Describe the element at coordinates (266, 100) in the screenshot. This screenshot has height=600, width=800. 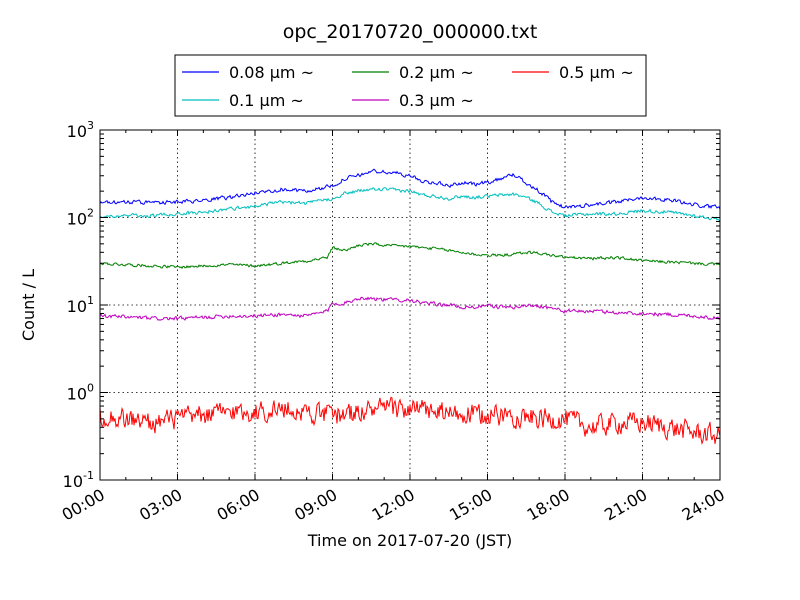
I see `legend-label-1: 0.1 μm ~` at that location.